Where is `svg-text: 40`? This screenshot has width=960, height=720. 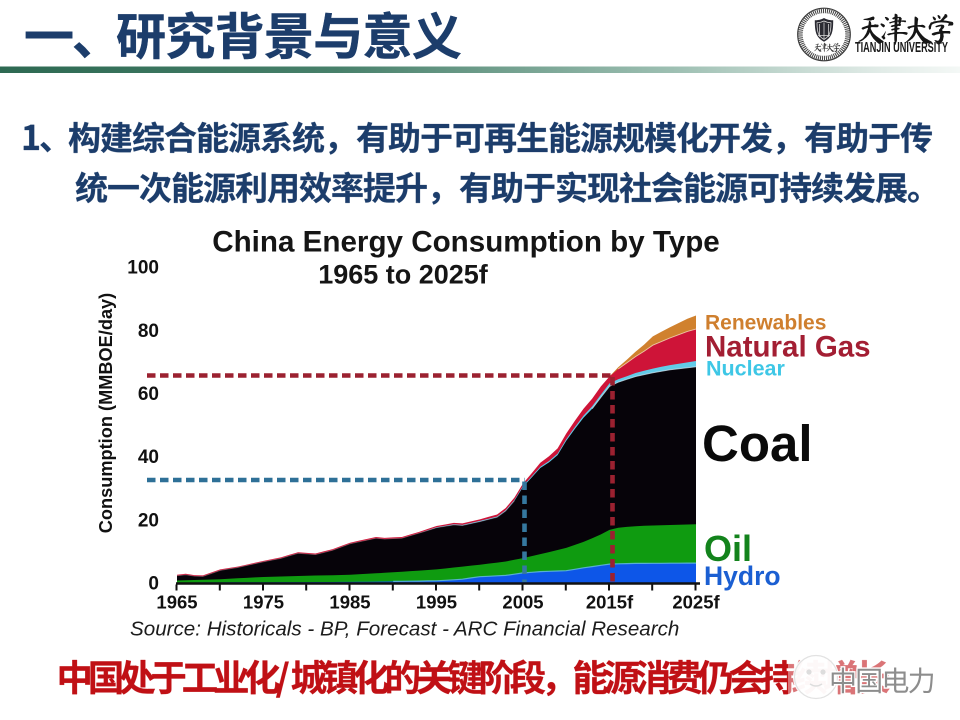
svg-text: 40 is located at coordinates (148, 457).